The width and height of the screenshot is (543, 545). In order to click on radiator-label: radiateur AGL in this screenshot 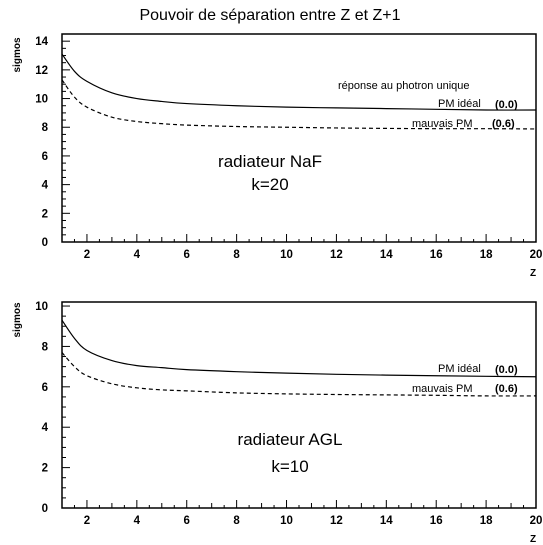, I will do `click(290, 439)`.